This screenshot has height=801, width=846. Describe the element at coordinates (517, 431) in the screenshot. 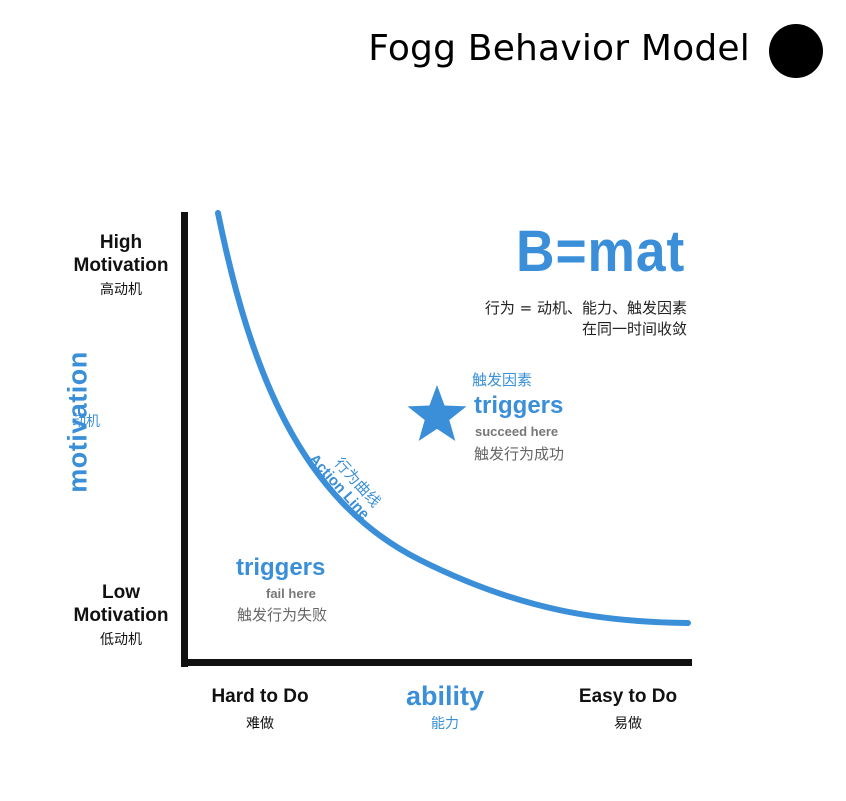

I see `success-zone-sub: succeed here` at that location.